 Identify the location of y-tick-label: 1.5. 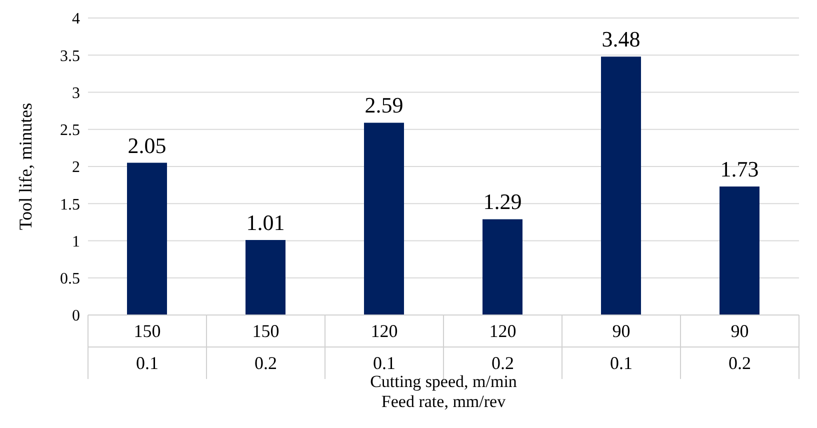
(70, 205).